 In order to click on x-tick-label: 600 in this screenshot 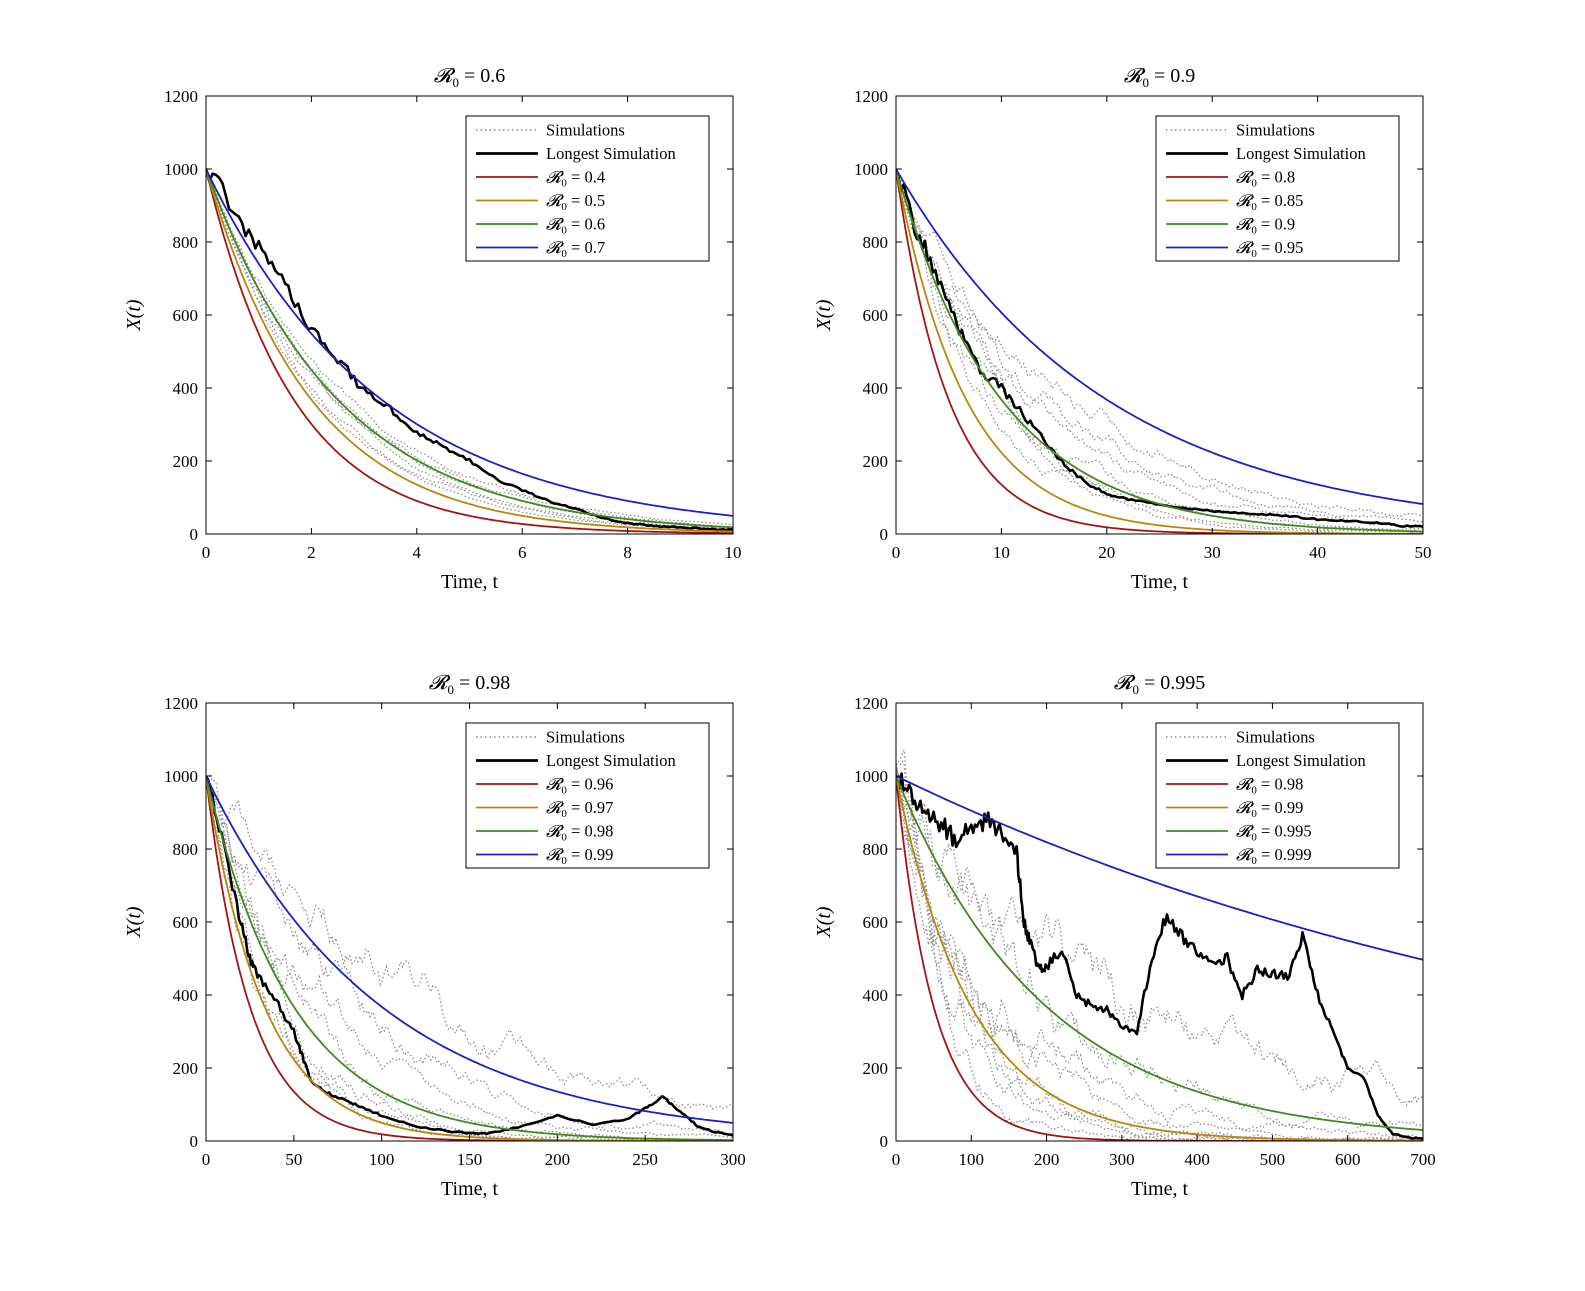, I will do `click(1348, 1159)`.